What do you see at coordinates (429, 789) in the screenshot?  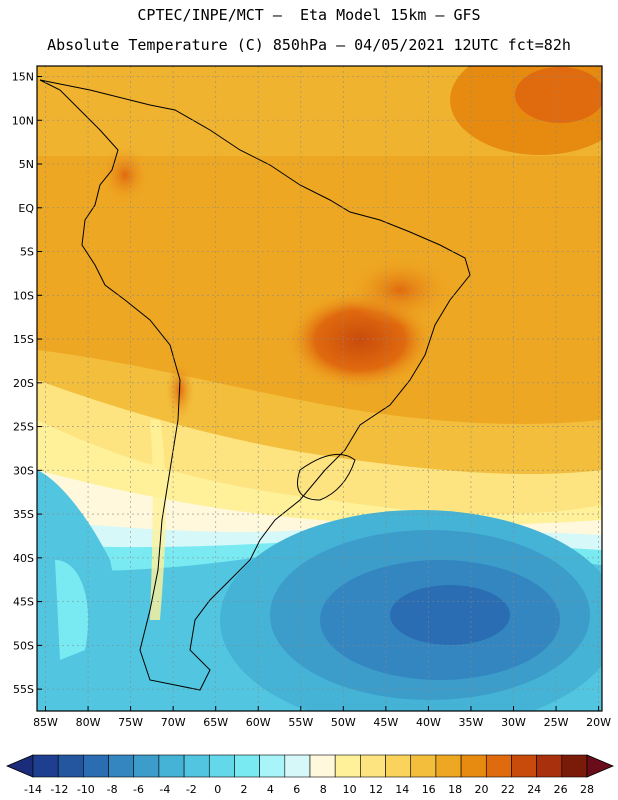 I see `colorbar-label: 16` at bounding box center [429, 789].